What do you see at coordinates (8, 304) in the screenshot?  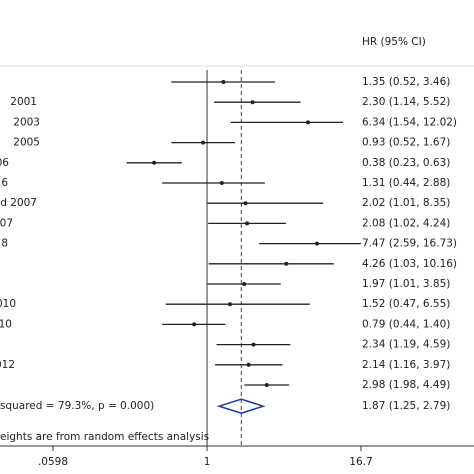 I see `study-label: 010` at bounding box center [8, 304].